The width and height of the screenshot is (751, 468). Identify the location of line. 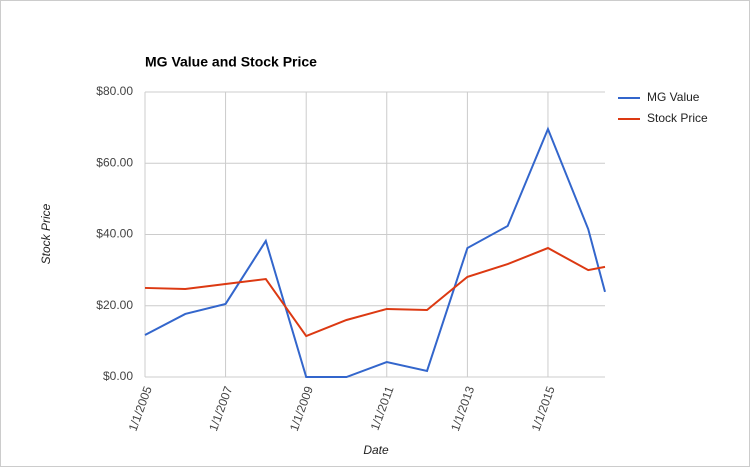
(375, 292).